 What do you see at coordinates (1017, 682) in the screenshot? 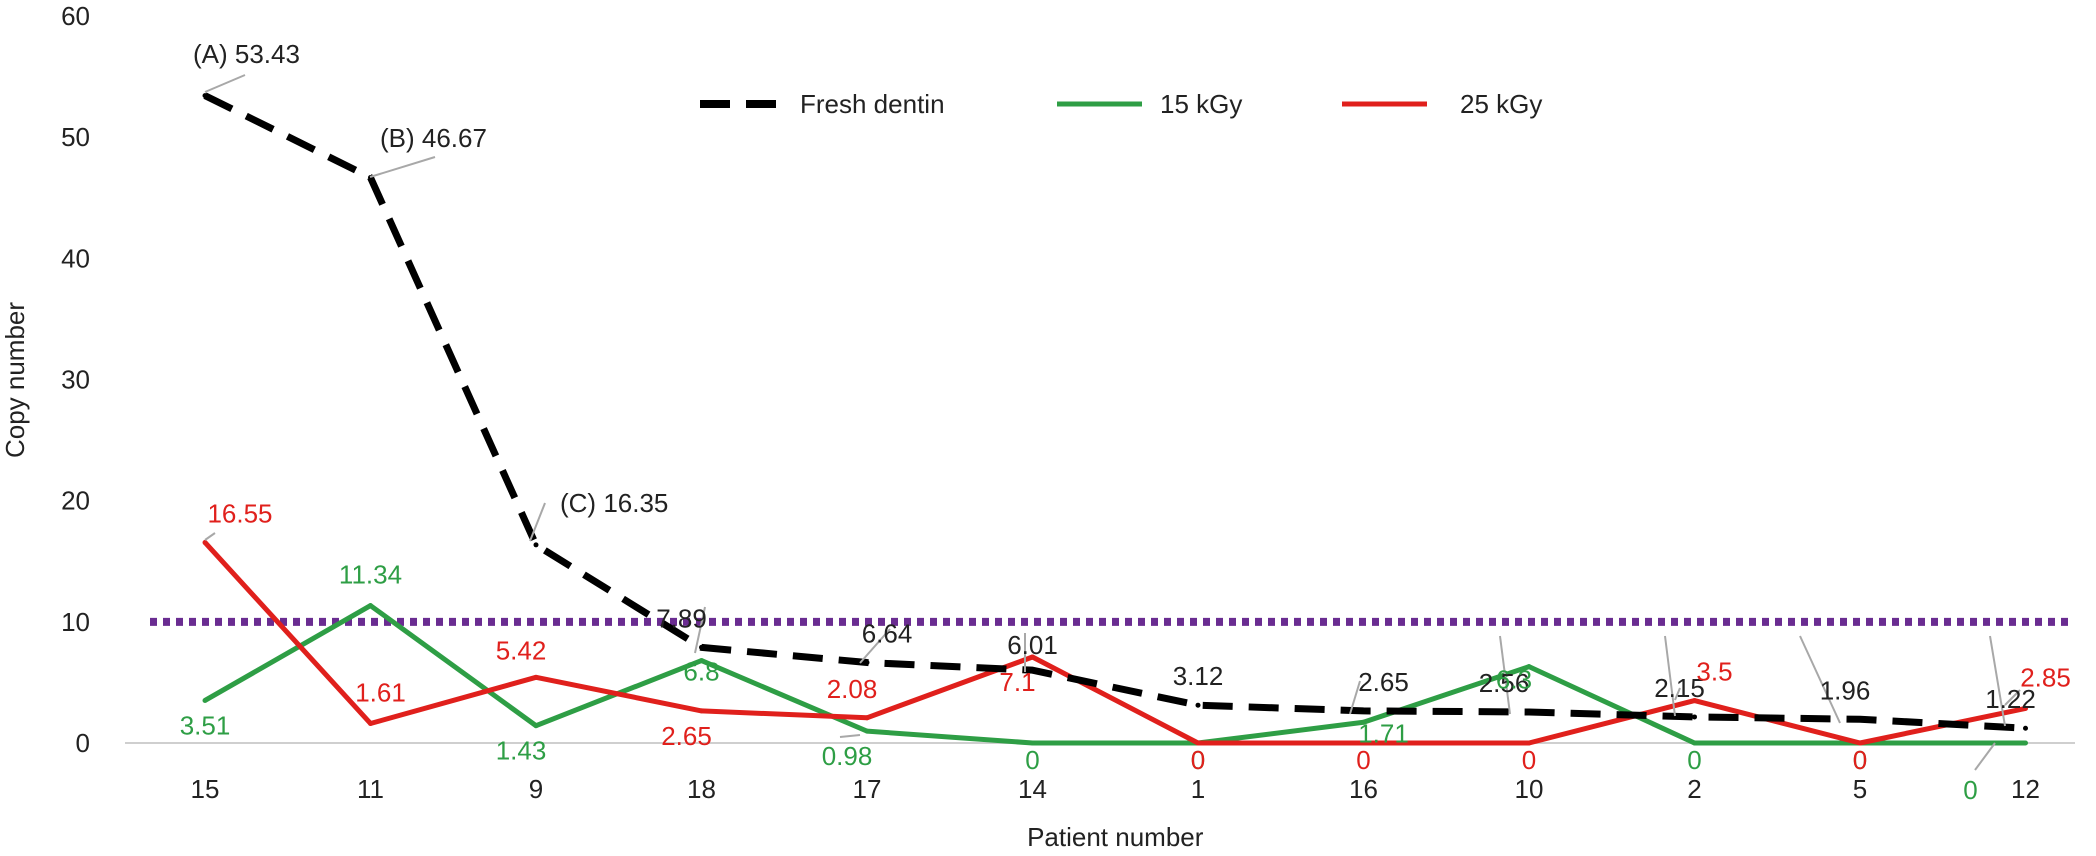
I see `data-label: 7.1` at bounding box center [1017, 682].